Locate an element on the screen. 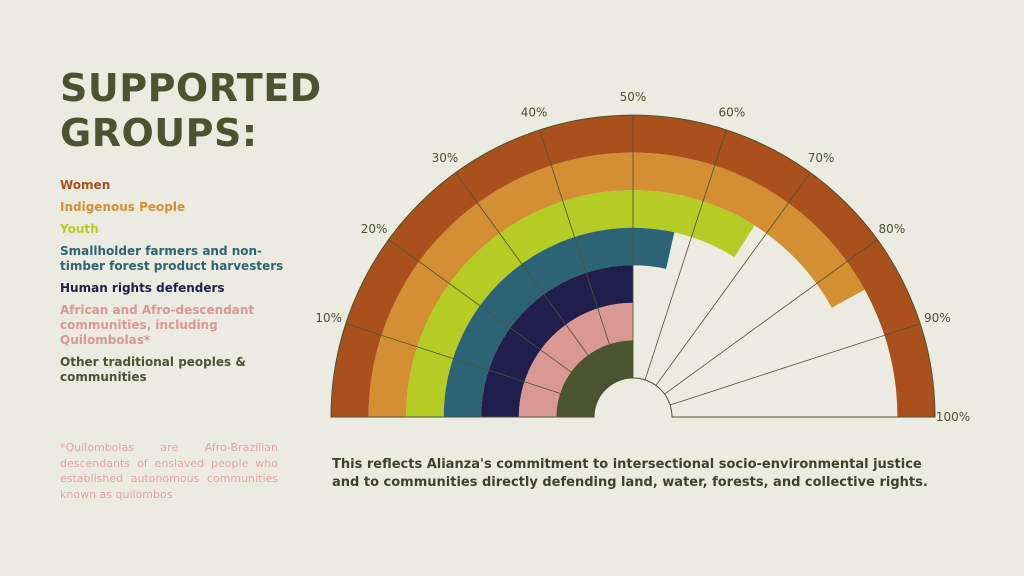 Image resolution: width=1024 pixels, height=576 pixels. tick-label-80: 80% is located at coordinates (892, 229).